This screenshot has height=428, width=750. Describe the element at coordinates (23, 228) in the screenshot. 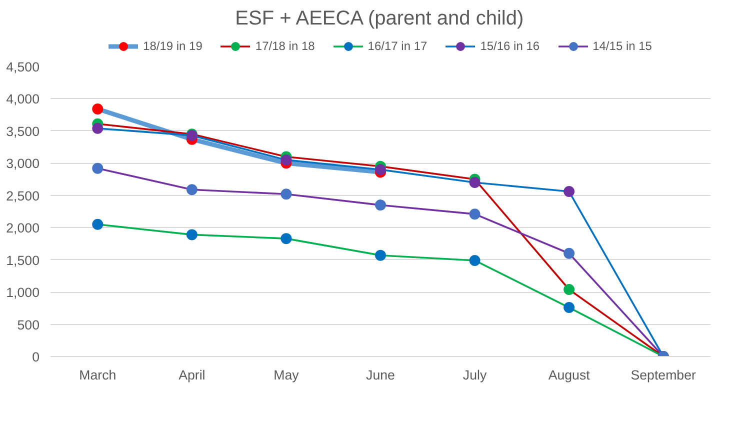

I see `y-tick-label: 2,000` at that location.